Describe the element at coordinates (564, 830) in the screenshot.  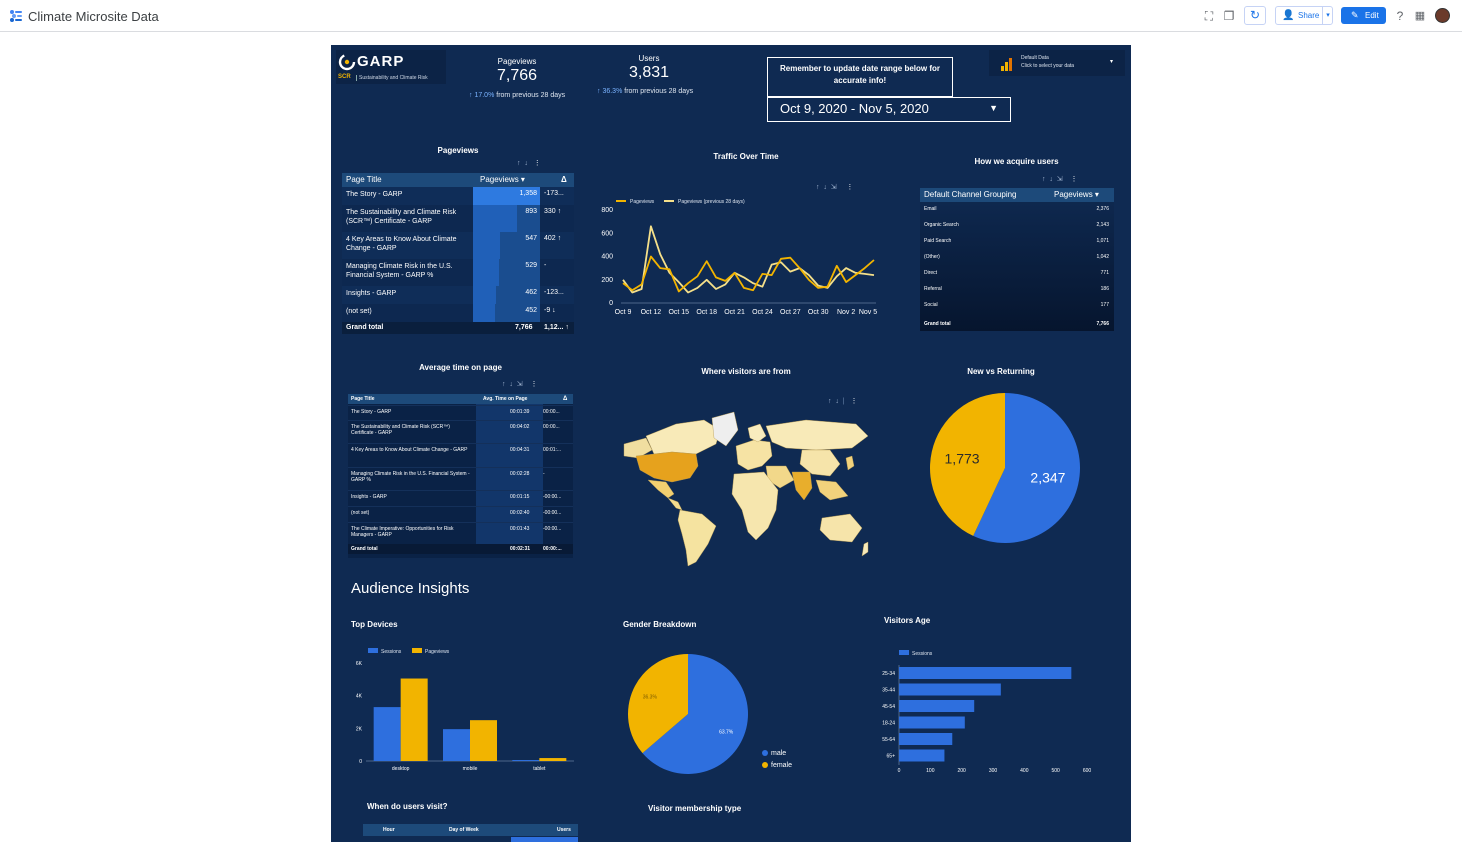
I see `column-header: Users` at that location.